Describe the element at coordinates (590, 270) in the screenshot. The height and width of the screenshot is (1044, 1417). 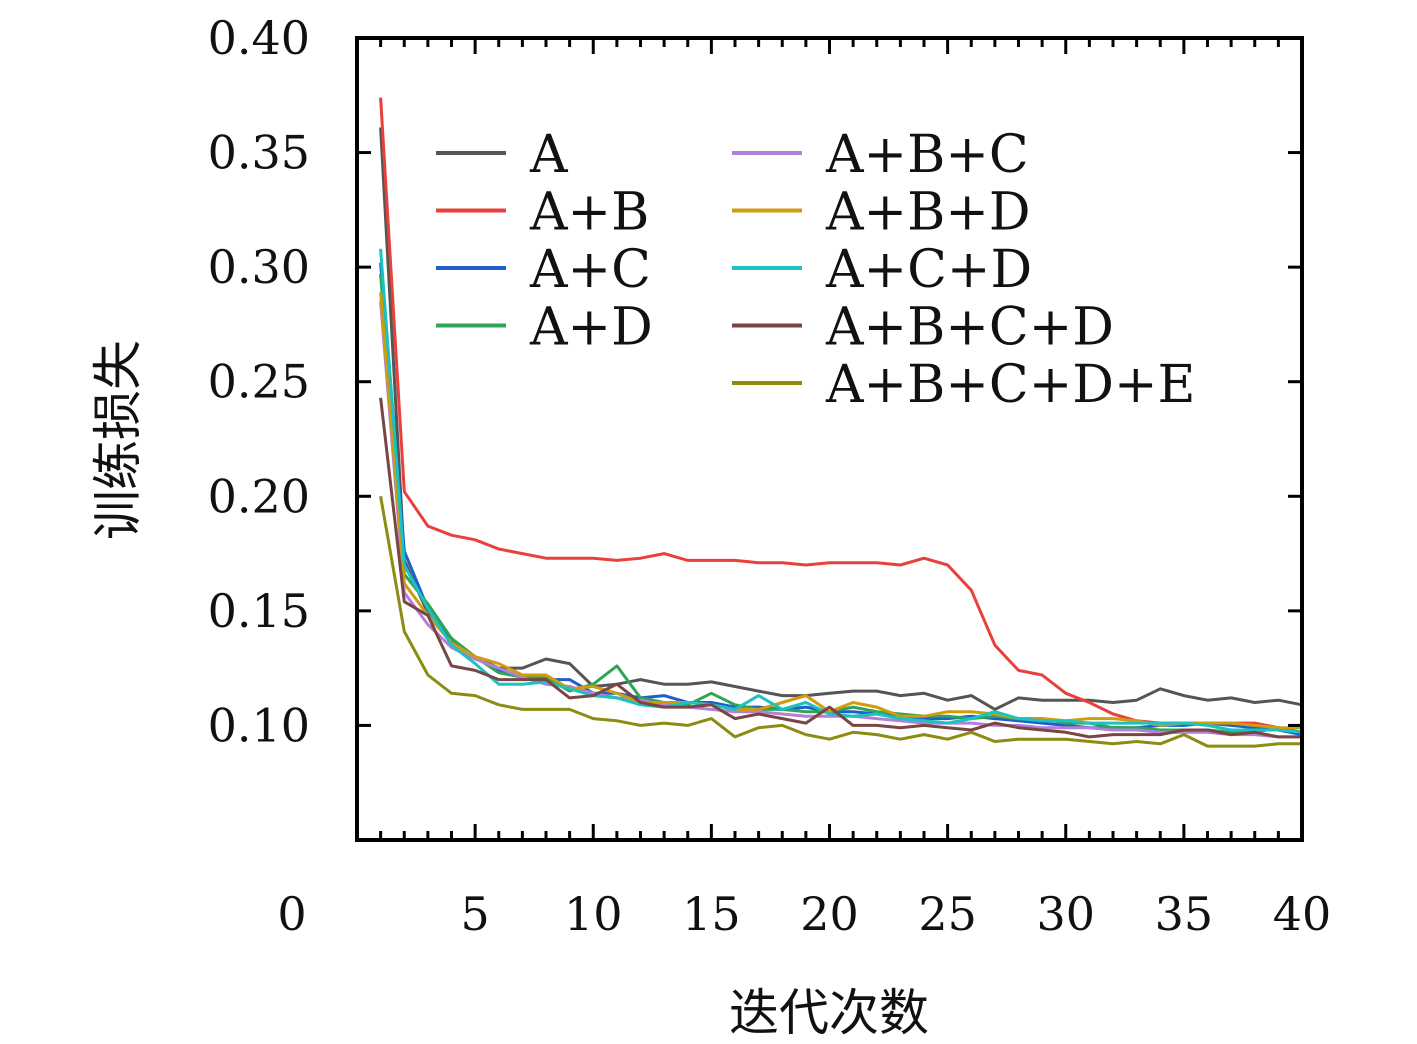
I see `legend-label: A+C` at that location.